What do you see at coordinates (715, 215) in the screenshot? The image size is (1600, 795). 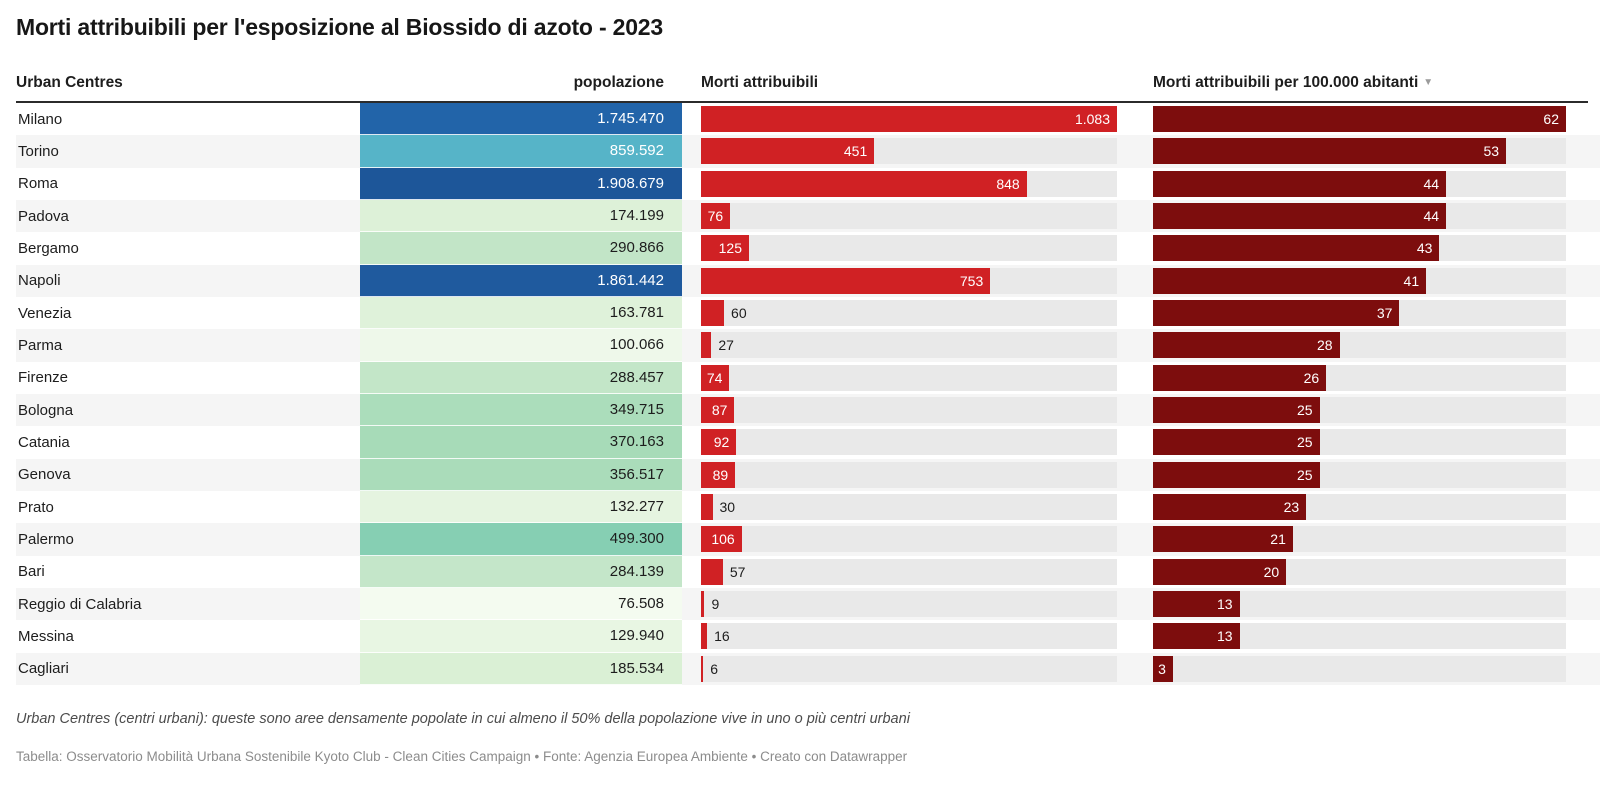 I see `deaths-value-label: 76` at bounding box center [715, 215].